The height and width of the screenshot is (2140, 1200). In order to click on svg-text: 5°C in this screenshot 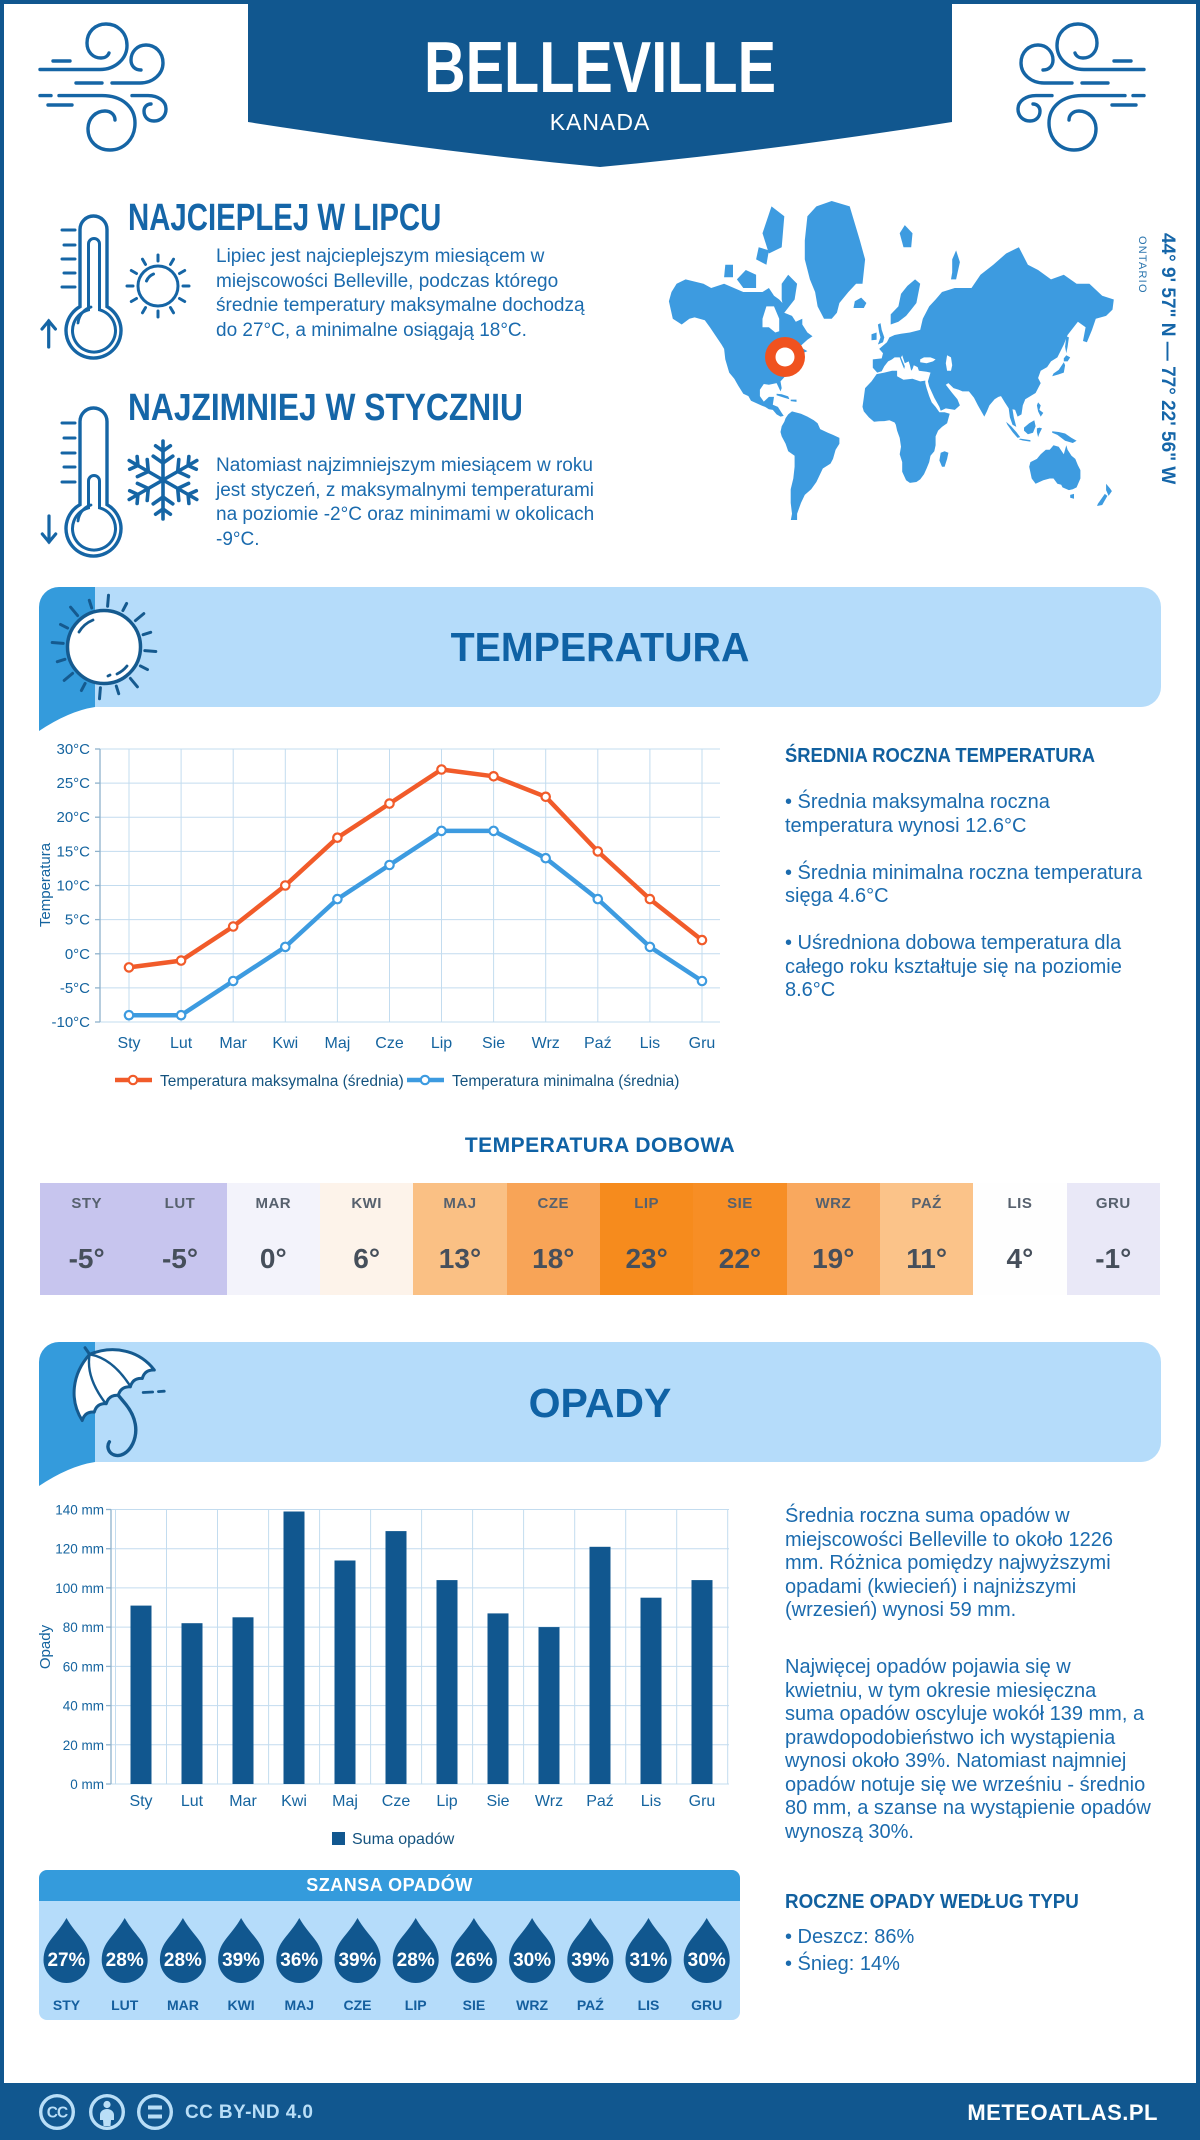, I will do `click(77, 920)`.